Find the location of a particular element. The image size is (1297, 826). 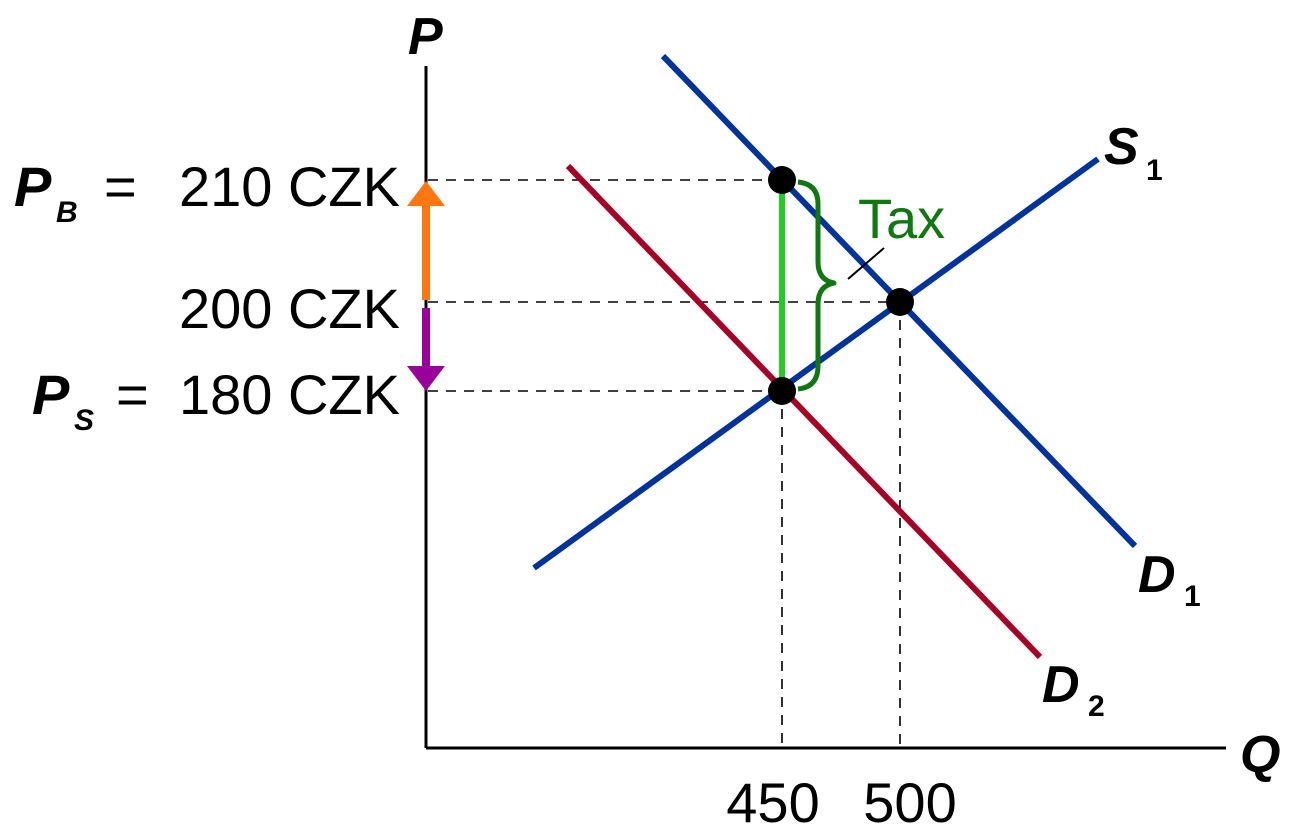

seller-price-arrow is located at coordinates (426, 349).